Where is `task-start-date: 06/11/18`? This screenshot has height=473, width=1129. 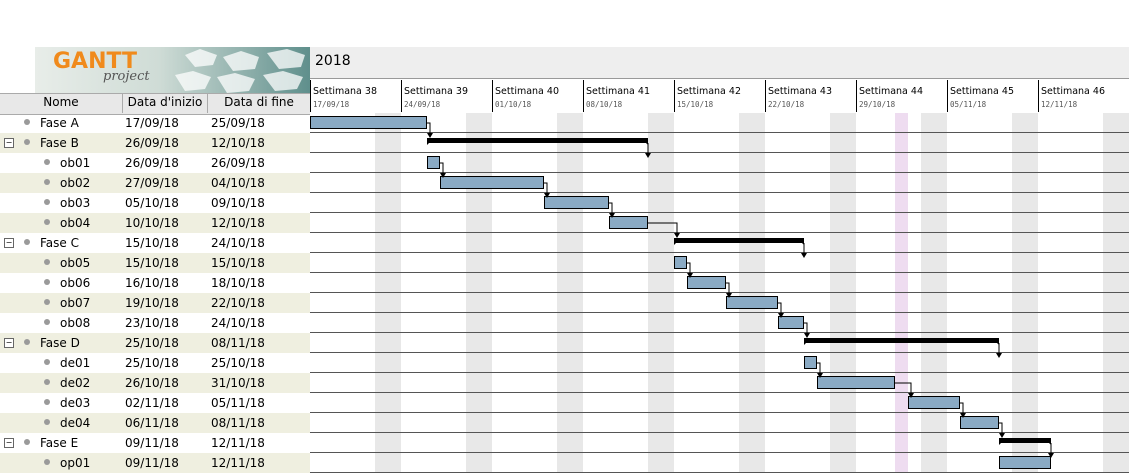 task-start-date: 06/11/18 is located at coordinates (152, 423).